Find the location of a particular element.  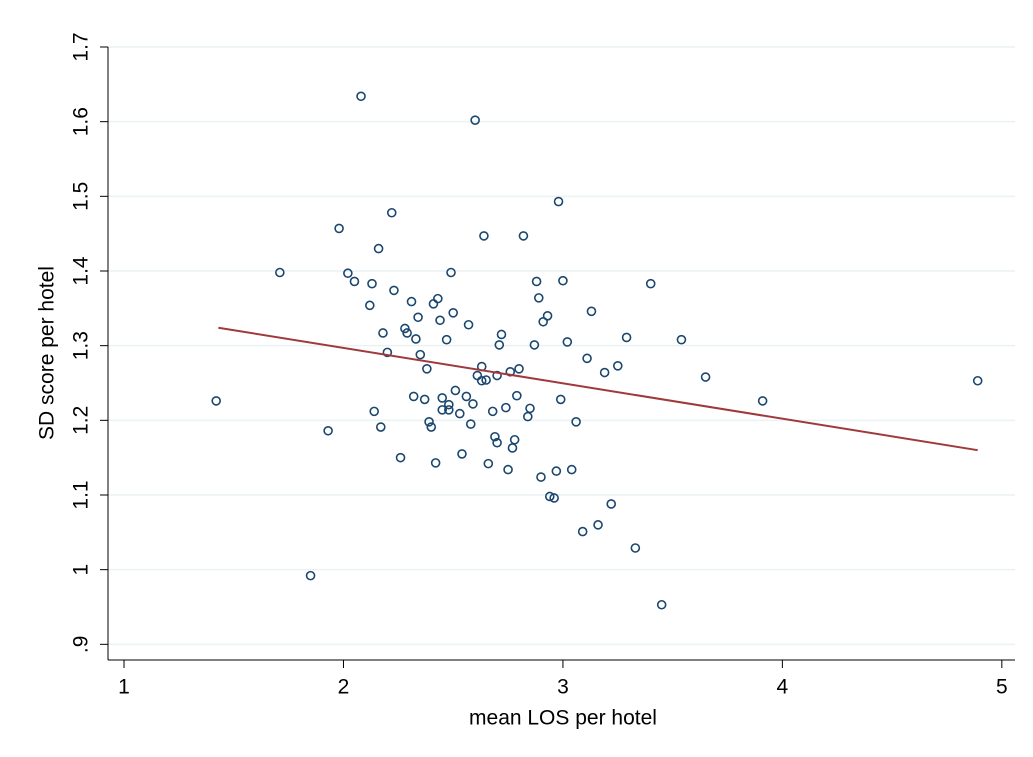

x-tick-label: 4 is located at coordinates (783, 687).